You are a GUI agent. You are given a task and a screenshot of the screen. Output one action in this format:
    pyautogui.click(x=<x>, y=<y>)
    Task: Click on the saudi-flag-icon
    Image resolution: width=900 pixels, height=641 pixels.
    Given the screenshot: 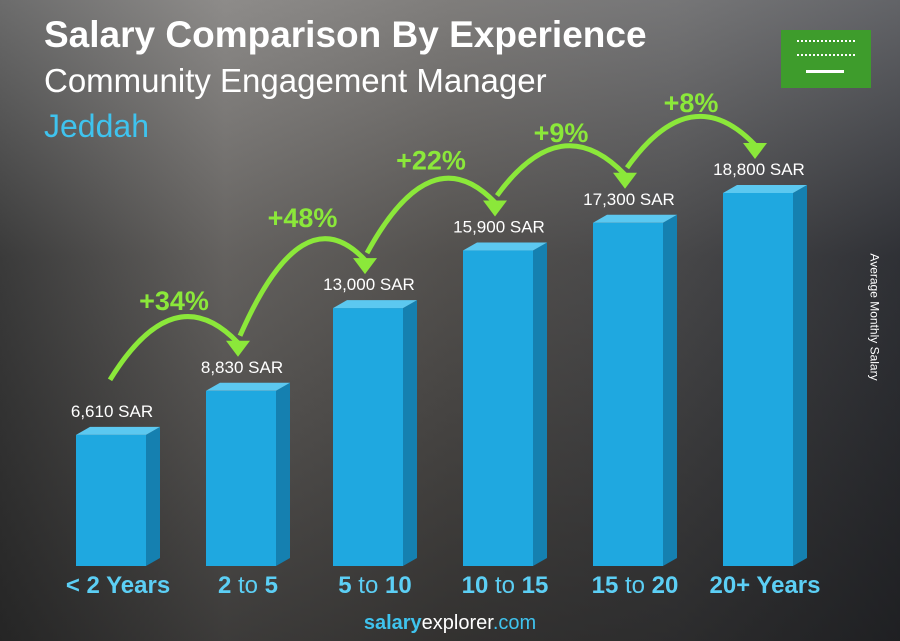 What is the action you would take?
    pyautogui.click(x=826, y=59)
    